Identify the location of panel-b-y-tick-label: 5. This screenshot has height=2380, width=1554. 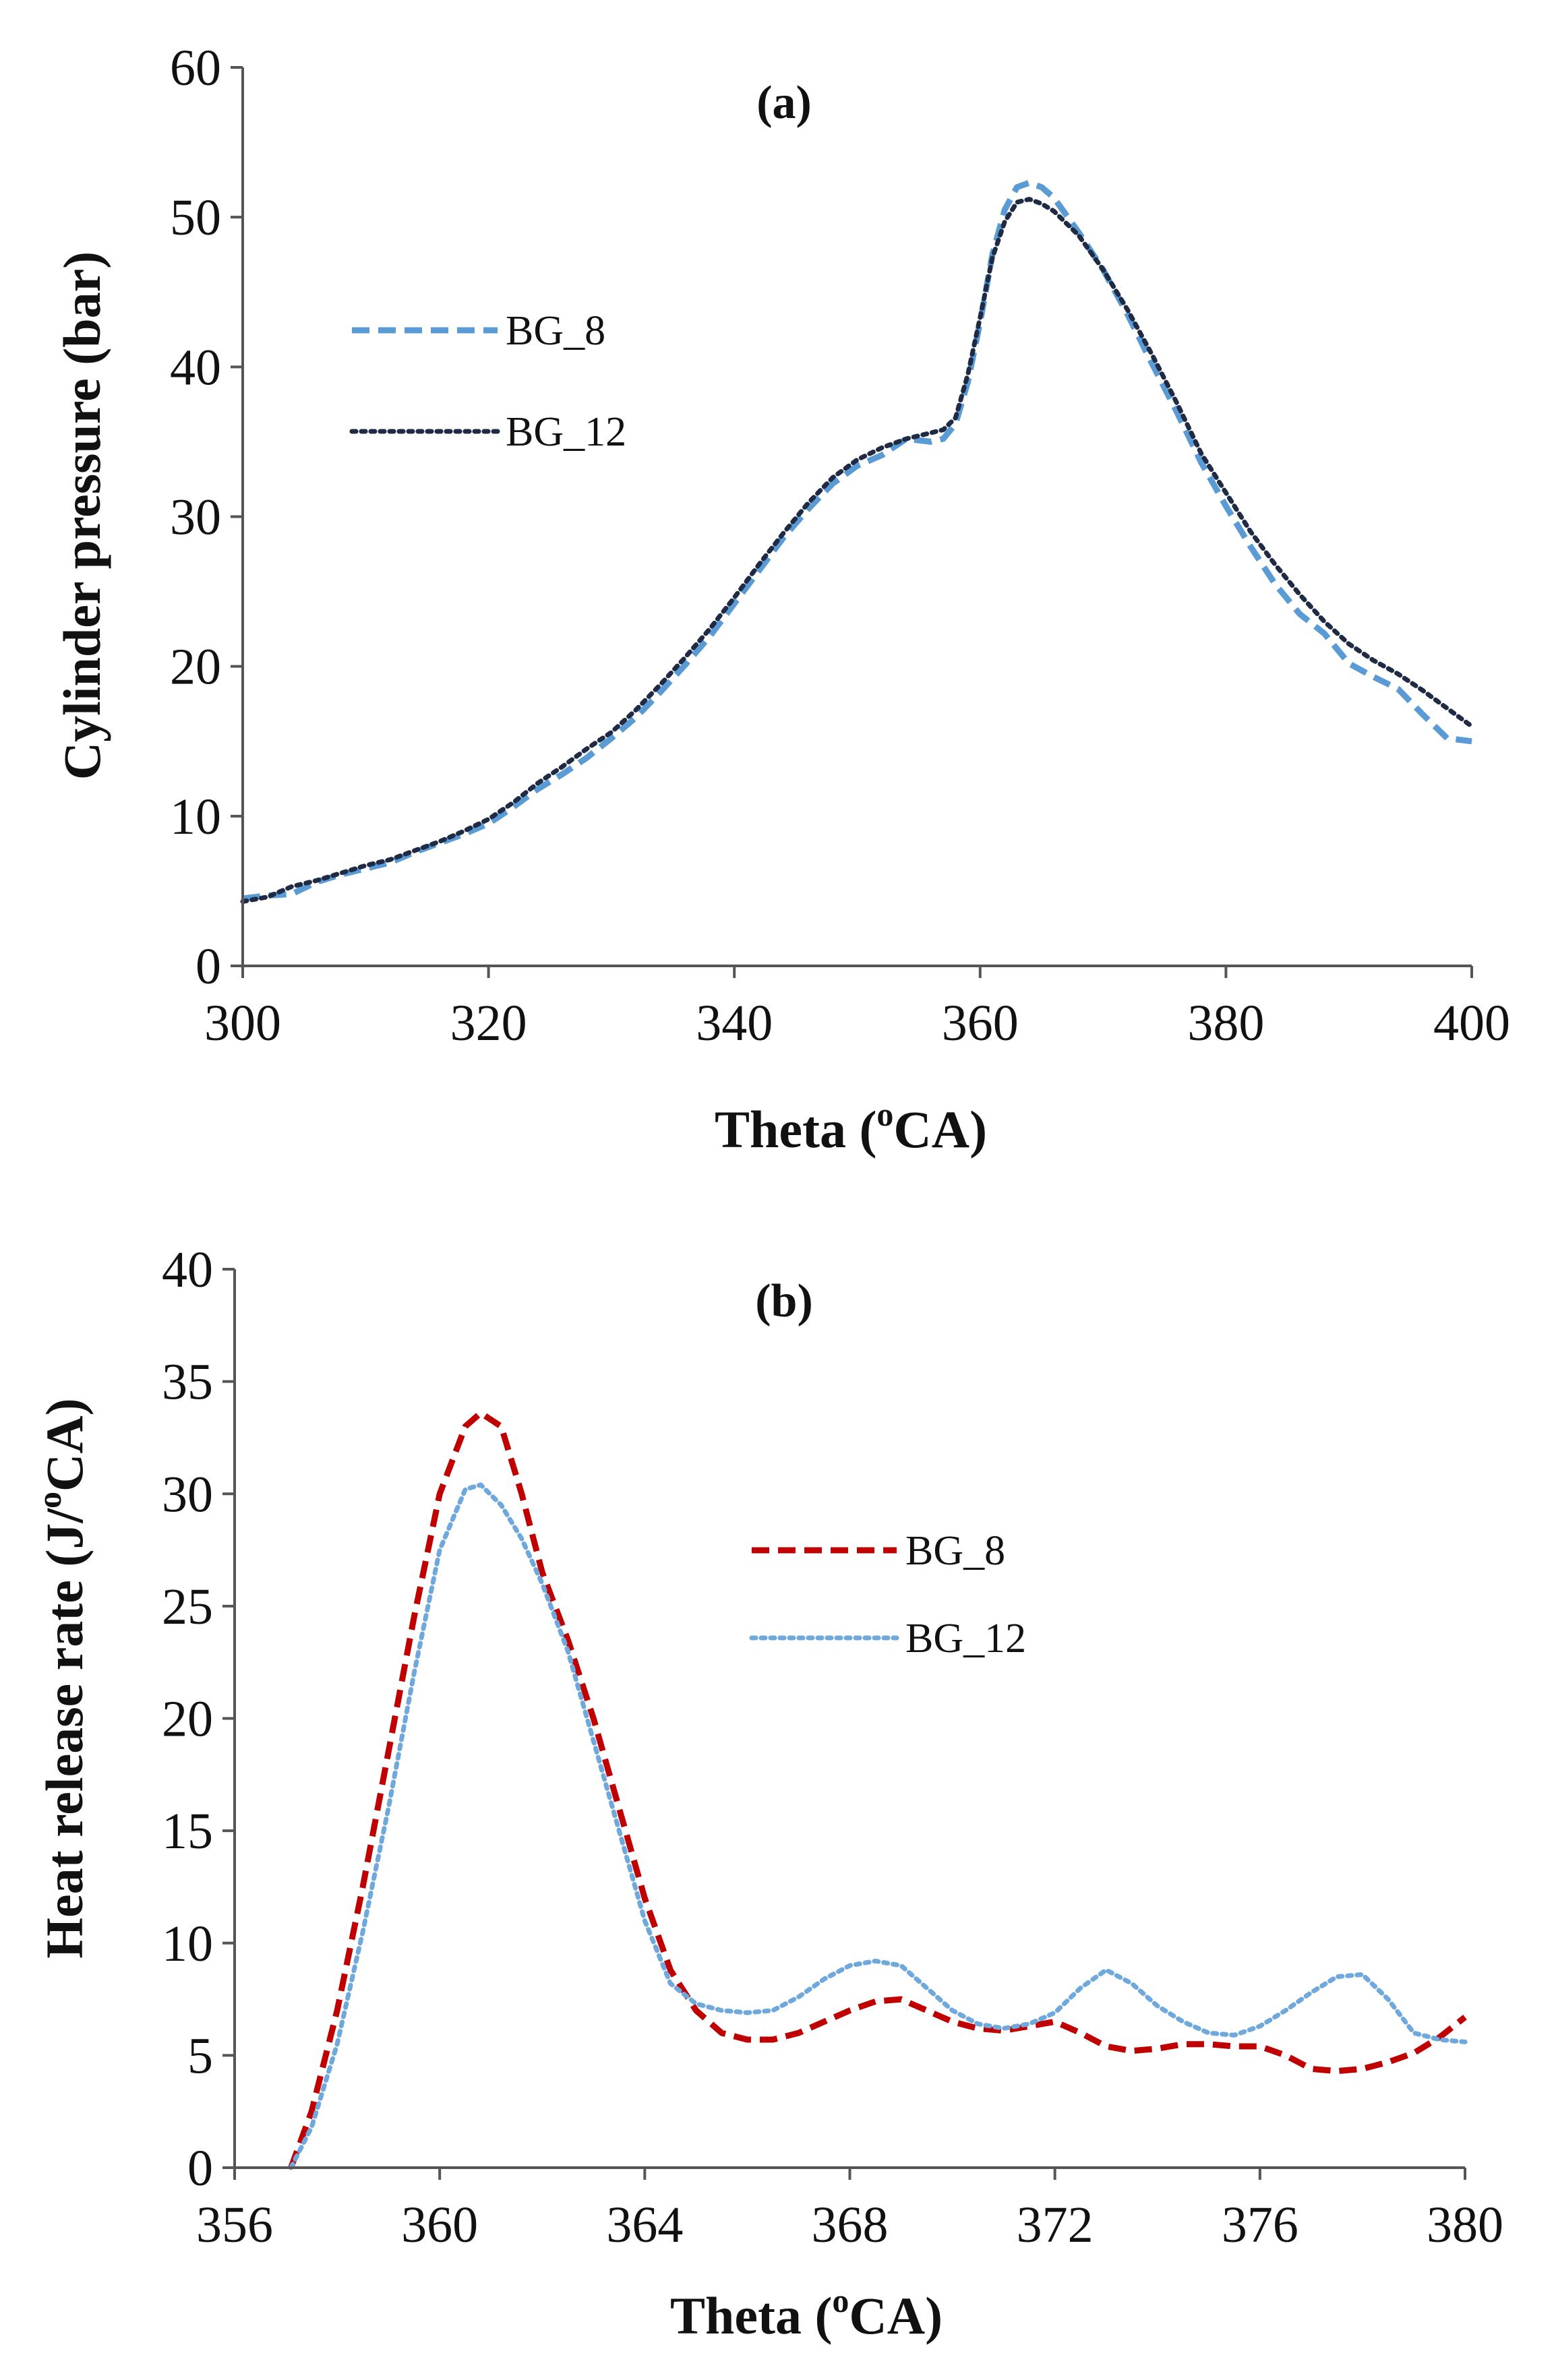
(200, 2055).